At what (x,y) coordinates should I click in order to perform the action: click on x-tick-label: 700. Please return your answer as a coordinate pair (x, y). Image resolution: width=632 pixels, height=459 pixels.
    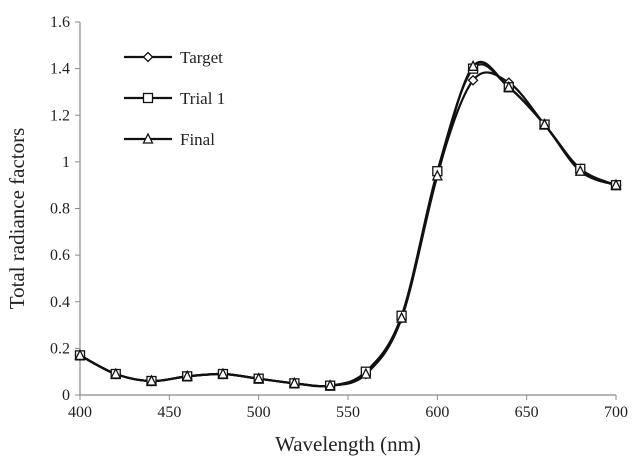
    Looking at the image, I should click on (616, 412).